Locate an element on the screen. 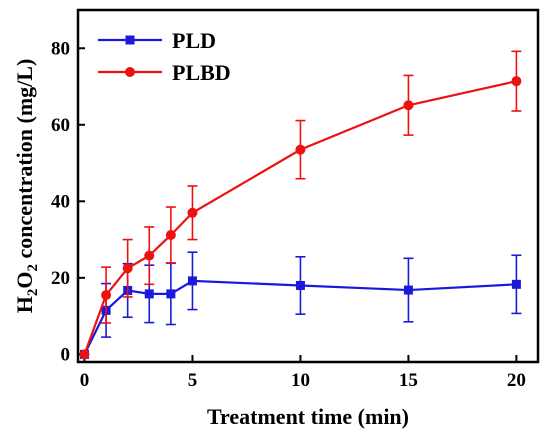 This screenshot has height=438, width=550. y-tick-label: 40 is located at coordinates (60, 201).